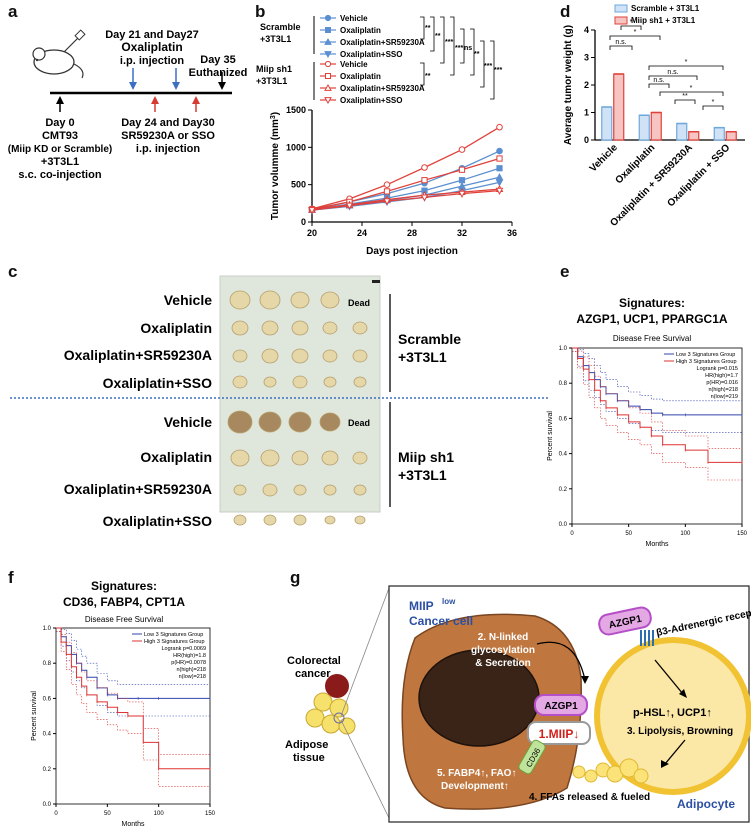 This screenshot has width=751, height=826. I want to click on b-xlabel: Days post injection, so click(412, 251).